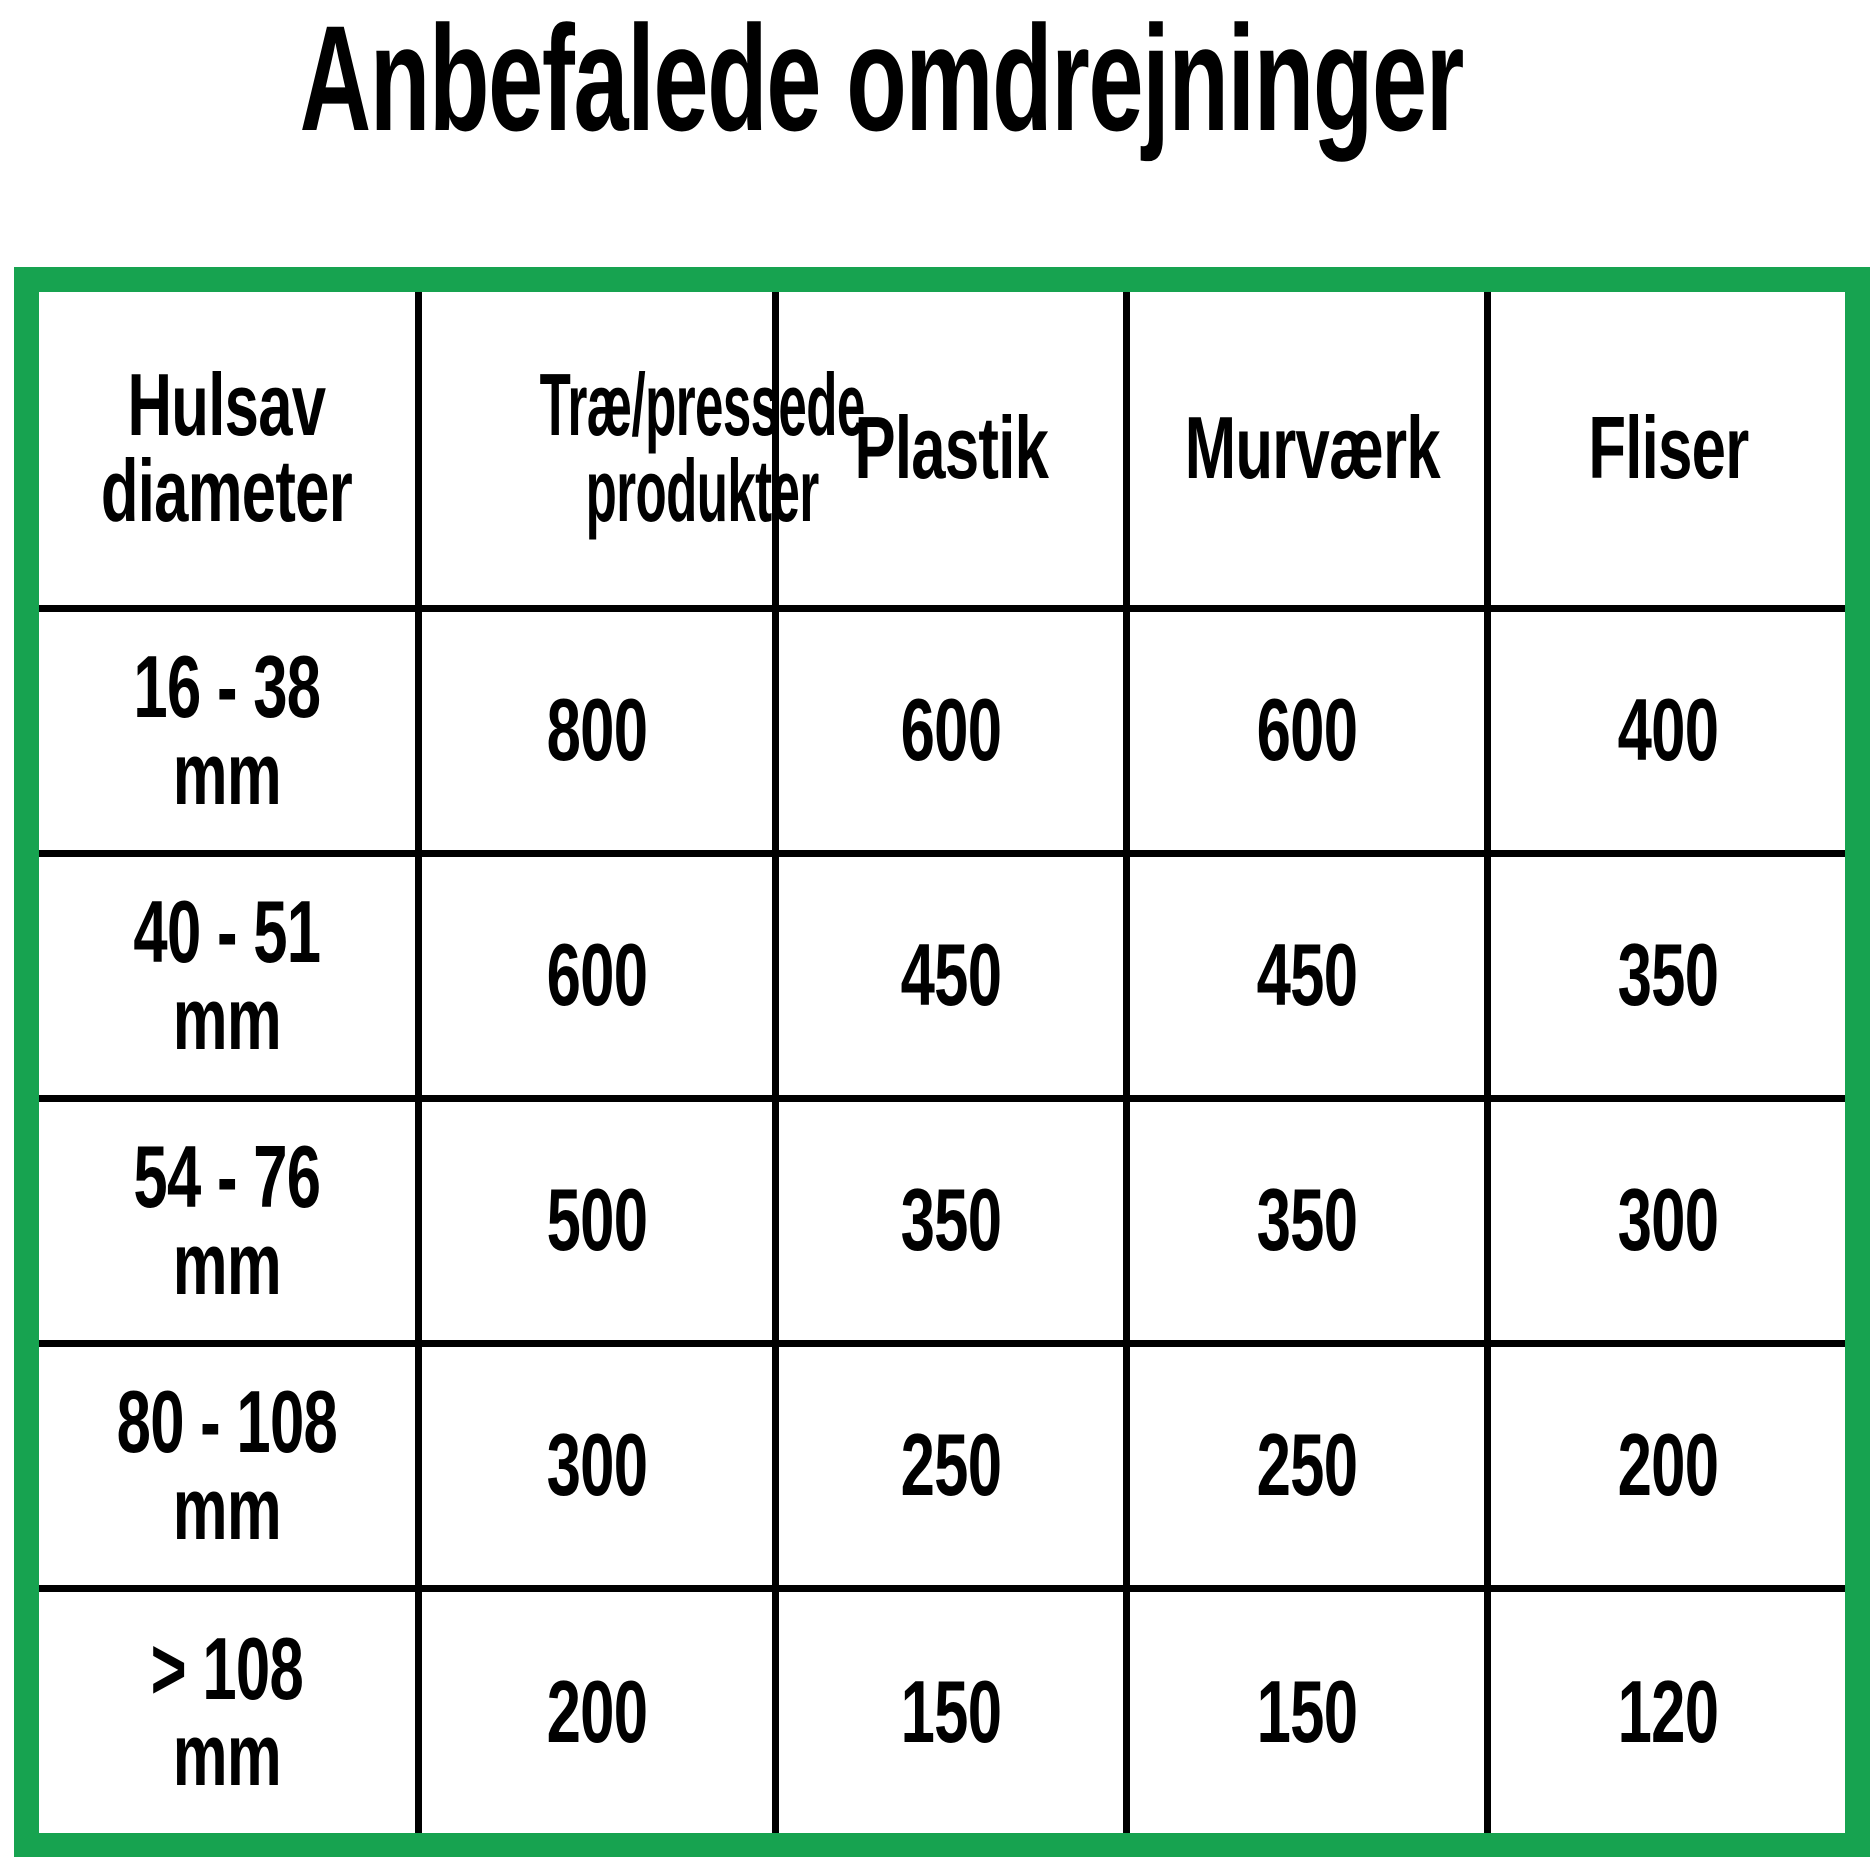  What do you see at coordinates (882, 81) in the screenshot?
I see `page-title-text: Anbefalede omdrejninger` at bounding box center [882, 81].